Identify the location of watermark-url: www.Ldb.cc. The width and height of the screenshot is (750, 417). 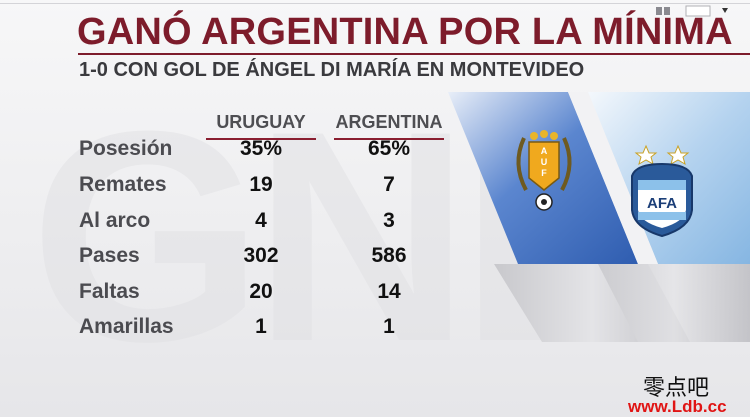
(677, 406).